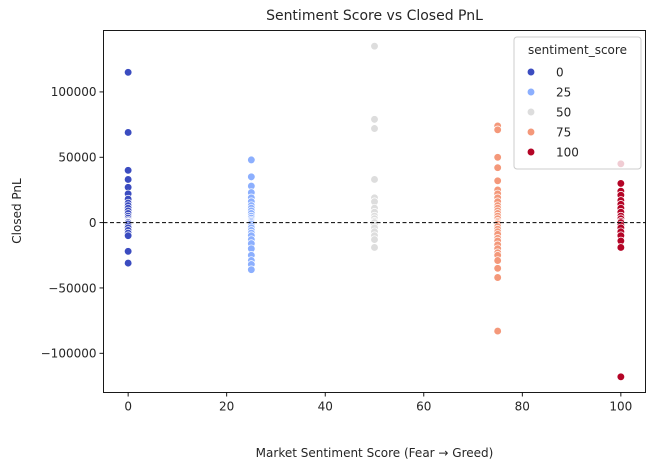  What do you see at coordinates (226, 407) in the screenshot?
I see `x-tick-label-20: 20` at bounding box center [226, 407].